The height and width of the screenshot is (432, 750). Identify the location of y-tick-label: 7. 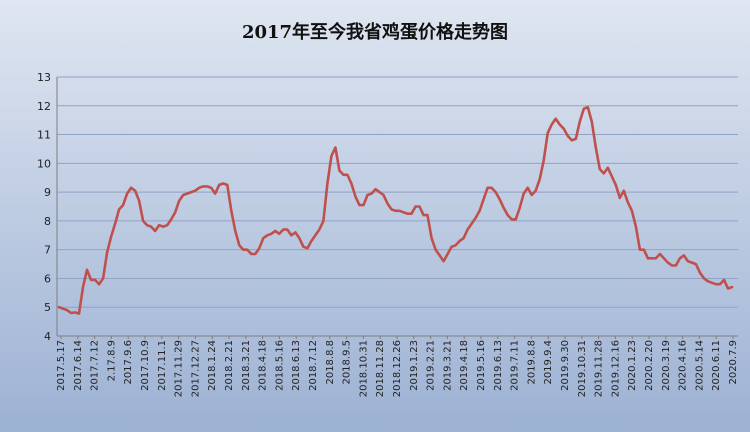
(47, 250).